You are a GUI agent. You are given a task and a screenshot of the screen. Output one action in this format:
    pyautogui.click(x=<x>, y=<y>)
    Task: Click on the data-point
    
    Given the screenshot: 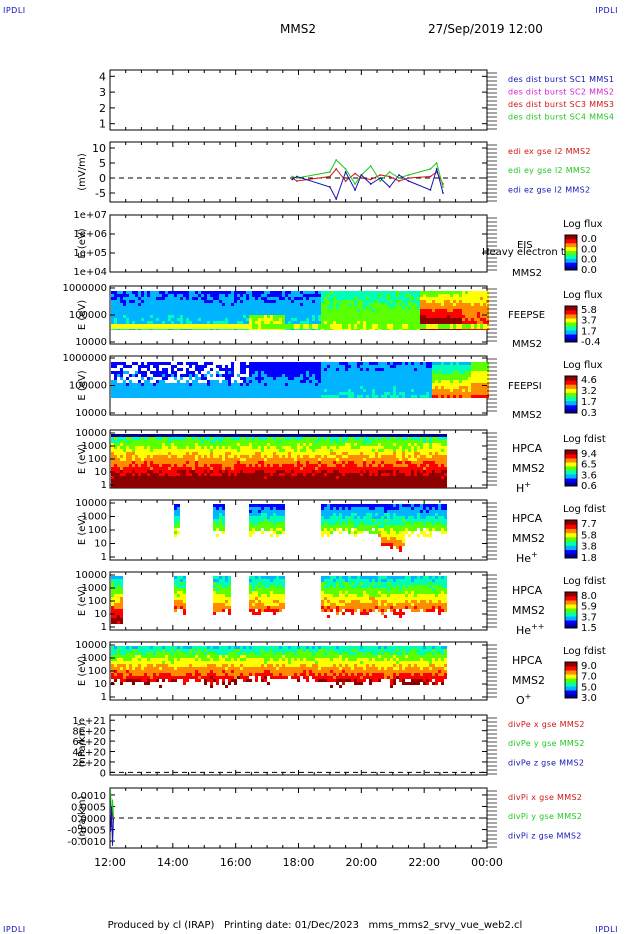 What is the action you would take?
    pyautogui.click(x=408, y=175)
    